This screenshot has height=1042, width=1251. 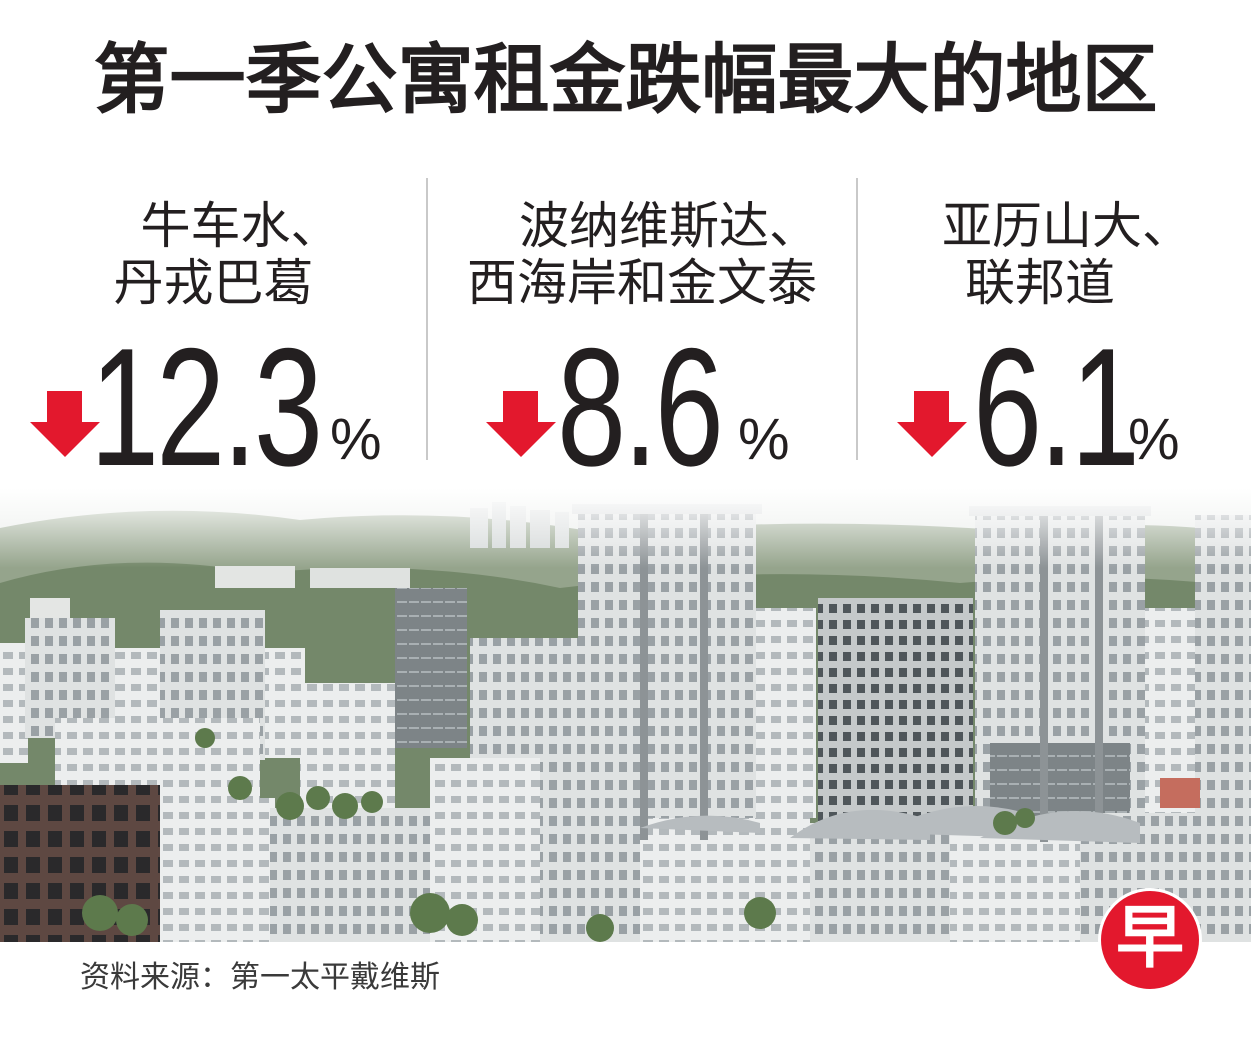 I want to click on change-value: 6.1, so click(x=1056, y=407).